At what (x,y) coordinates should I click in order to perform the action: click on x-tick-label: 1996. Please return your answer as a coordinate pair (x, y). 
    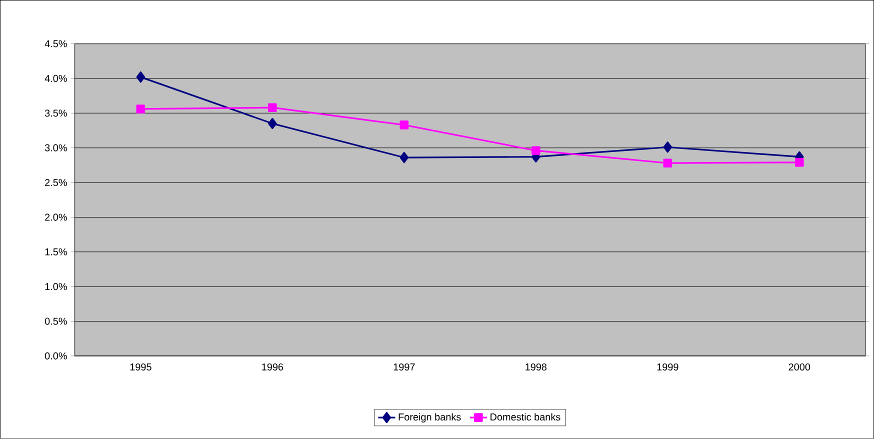
    Looking at the image, I should click on (273, 367).